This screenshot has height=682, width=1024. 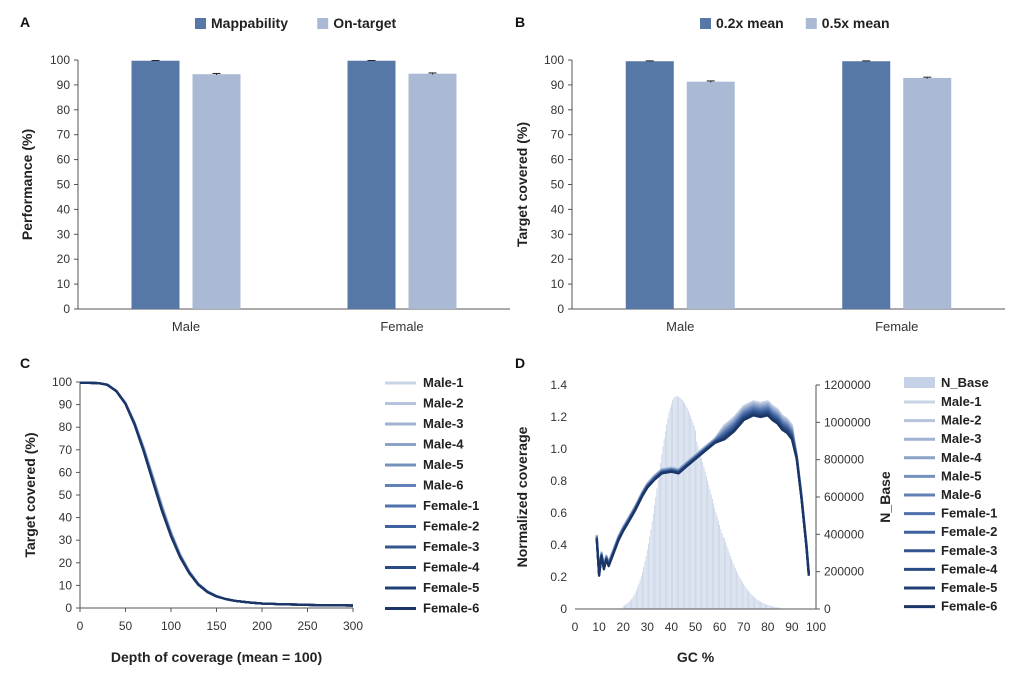 What do you see at coordinates (558, 481) in the screenshot?
I see `y-tick-label: 0.8` at bounding box center [558, 481].